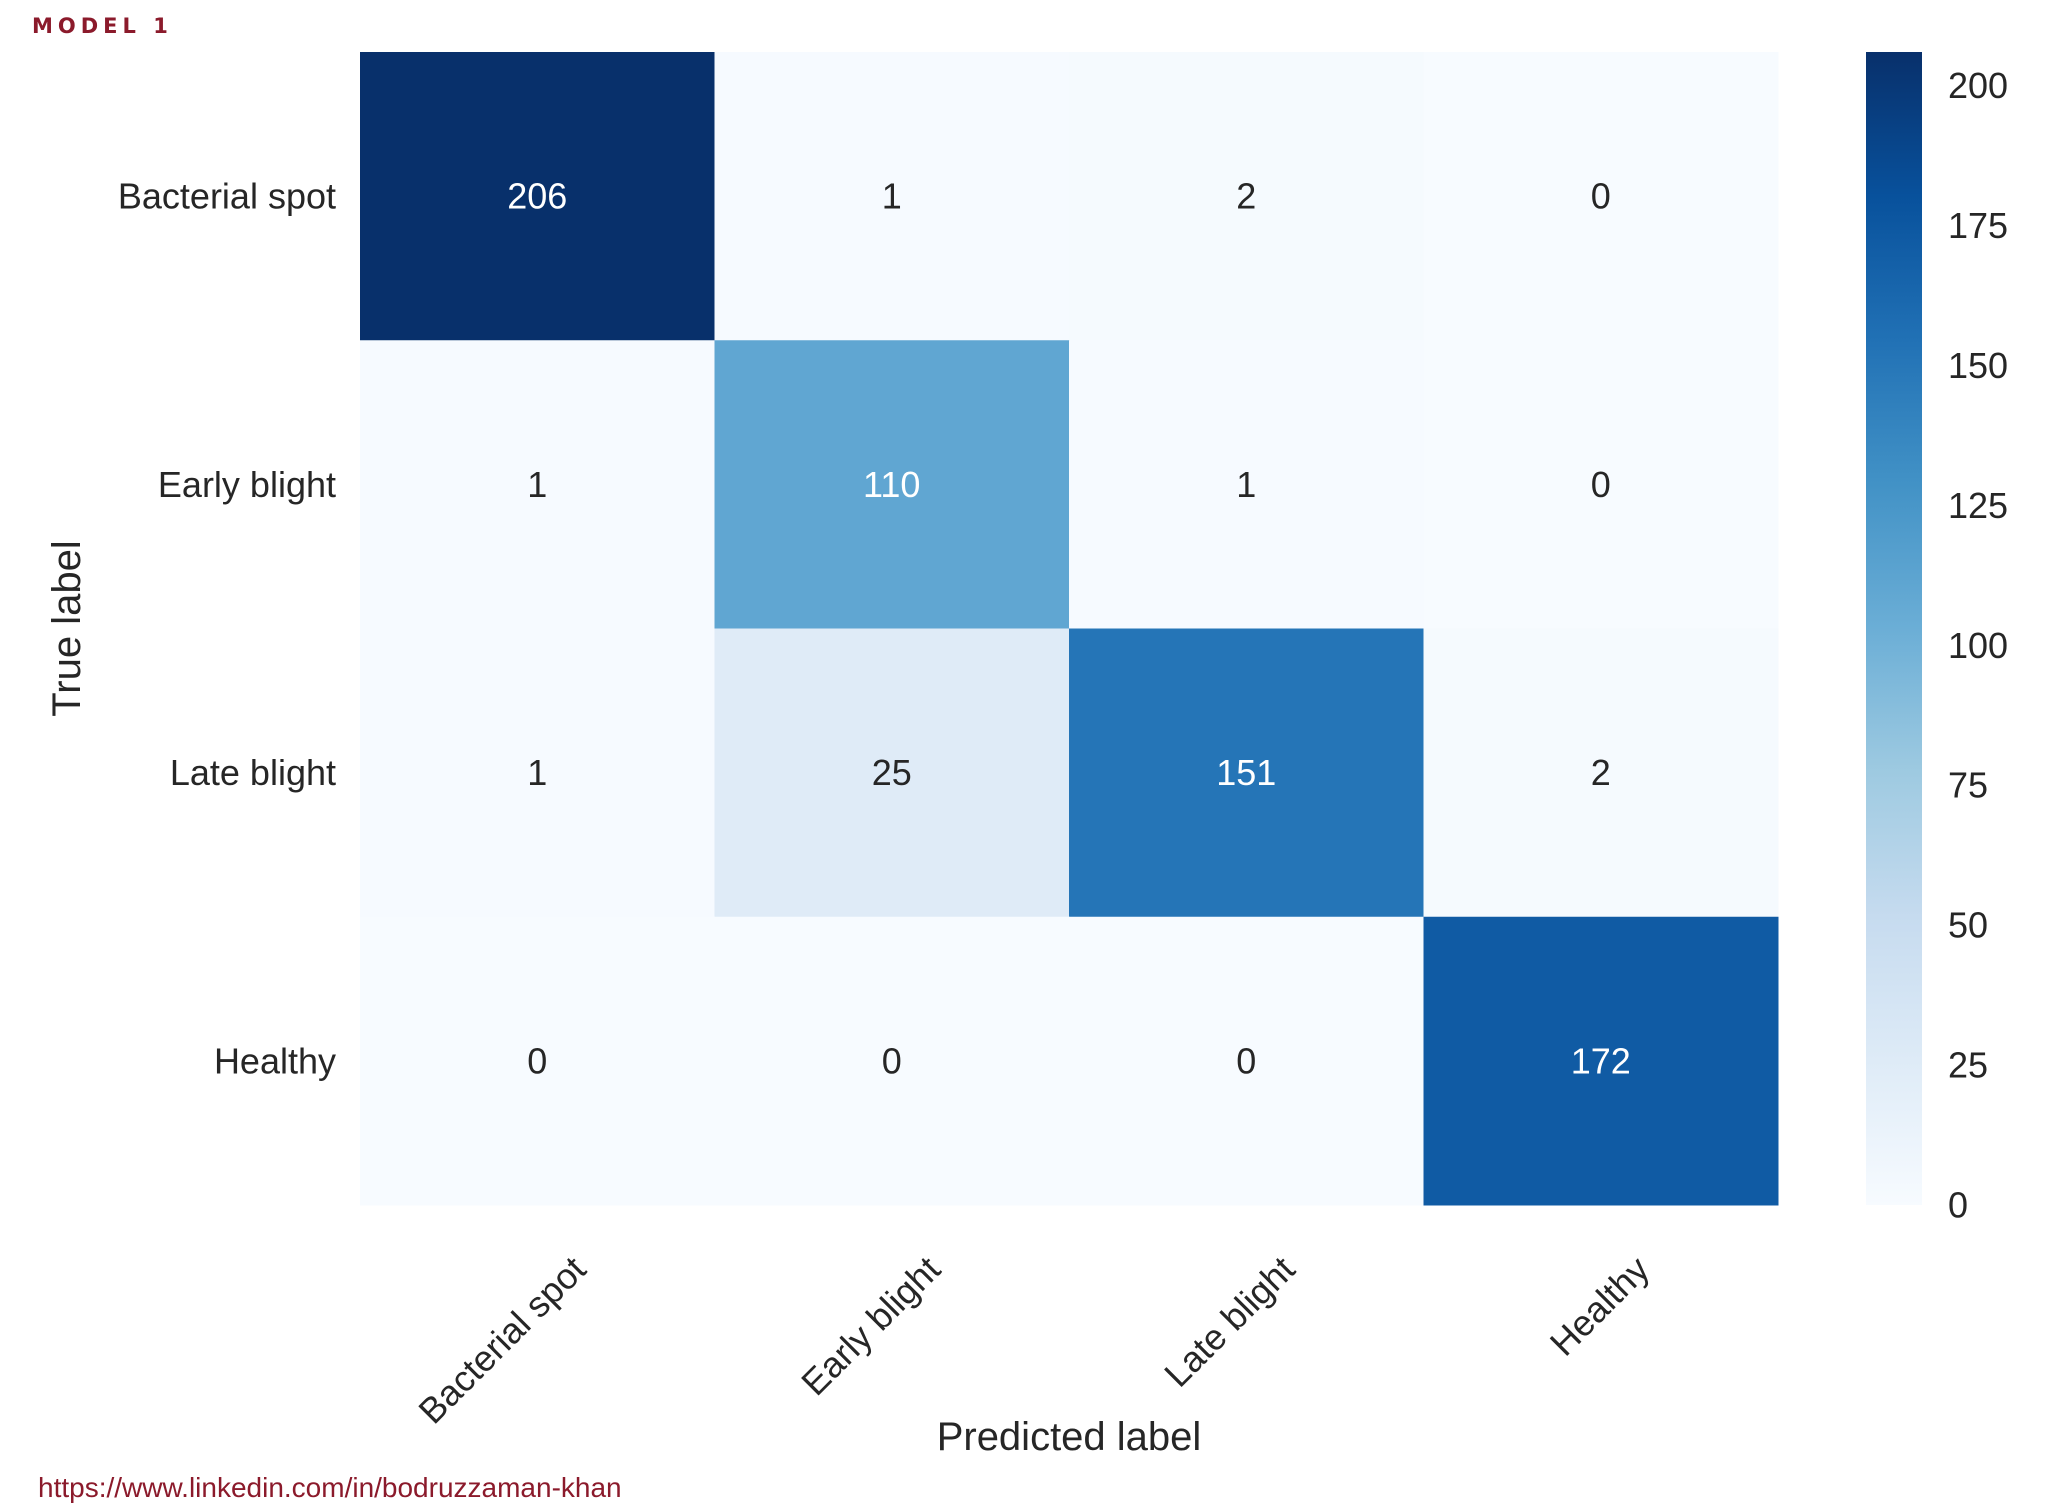 This screenshot has height=1512, width=2048. I want to click on cell-value-label: 25, so click(892, 772).